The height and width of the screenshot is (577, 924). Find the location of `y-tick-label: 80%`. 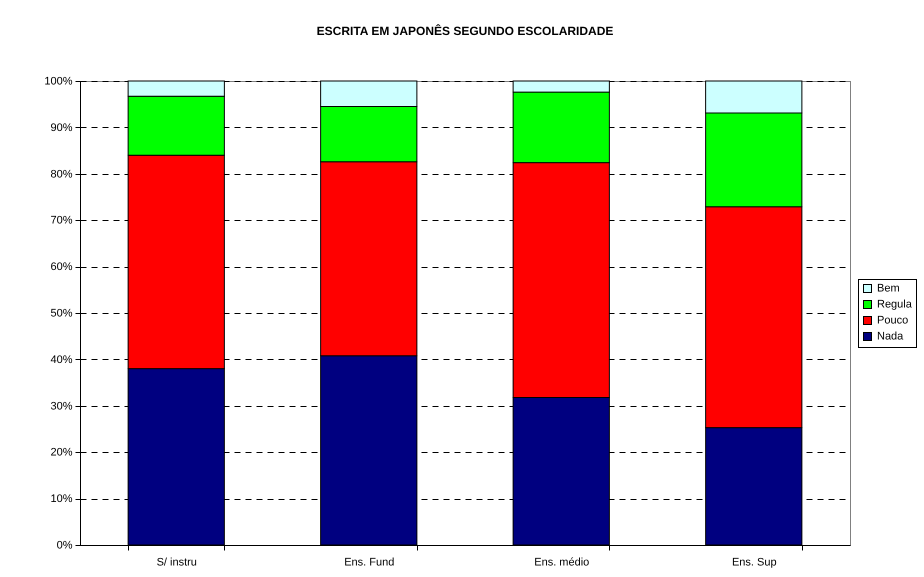

y-tick-label: 80% is located at coordinates (61, 174).